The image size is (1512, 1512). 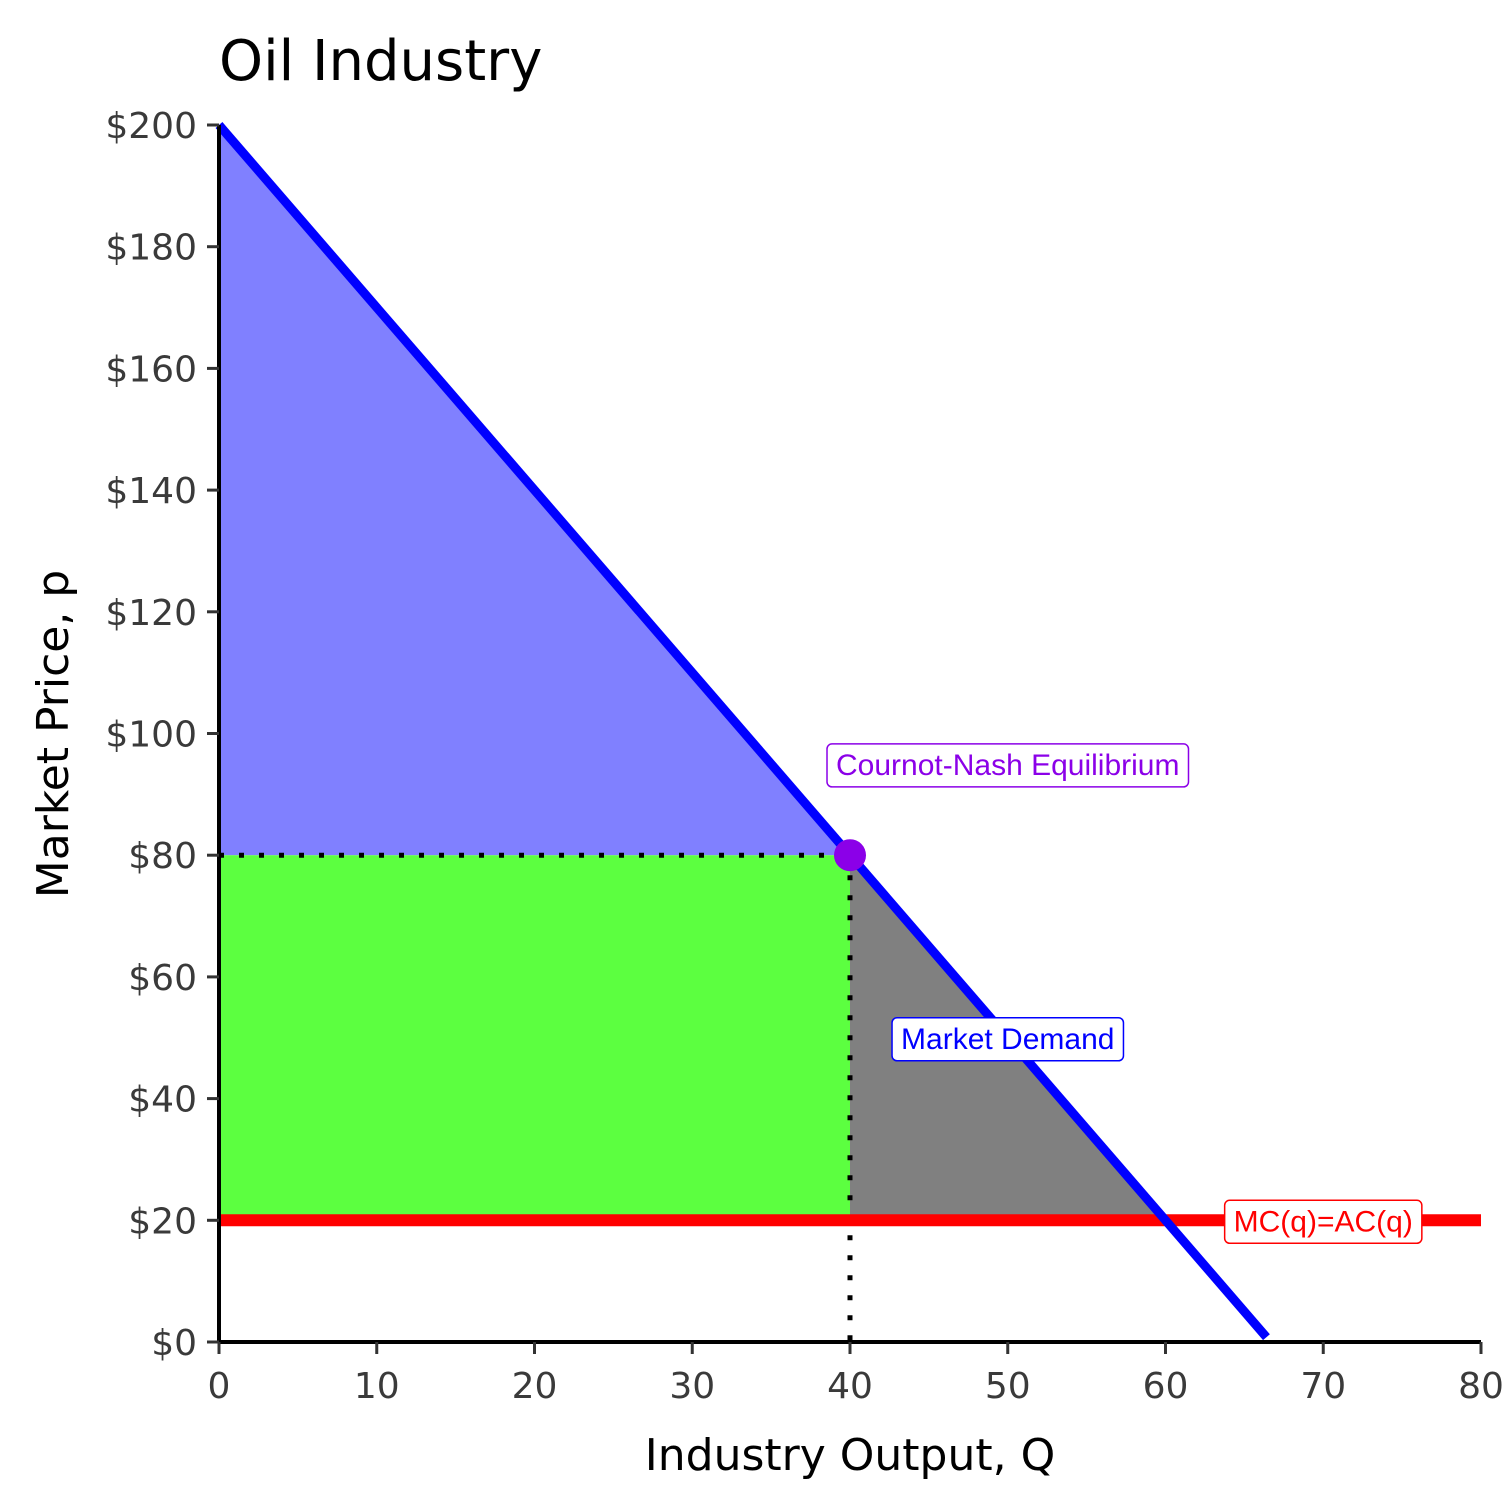 What do you see at coordinates (534, 1038) in the screenshot?
I see `profit-region` at bounding box center [534, 1038].